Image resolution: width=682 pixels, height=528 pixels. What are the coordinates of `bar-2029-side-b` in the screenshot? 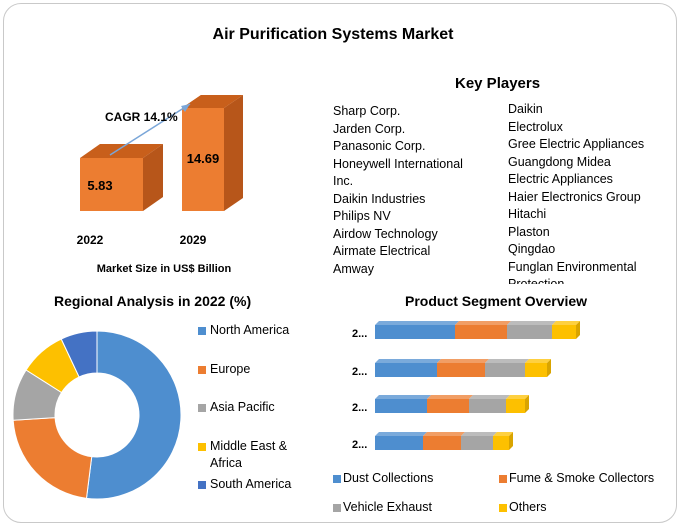 It's located at (233, 153).